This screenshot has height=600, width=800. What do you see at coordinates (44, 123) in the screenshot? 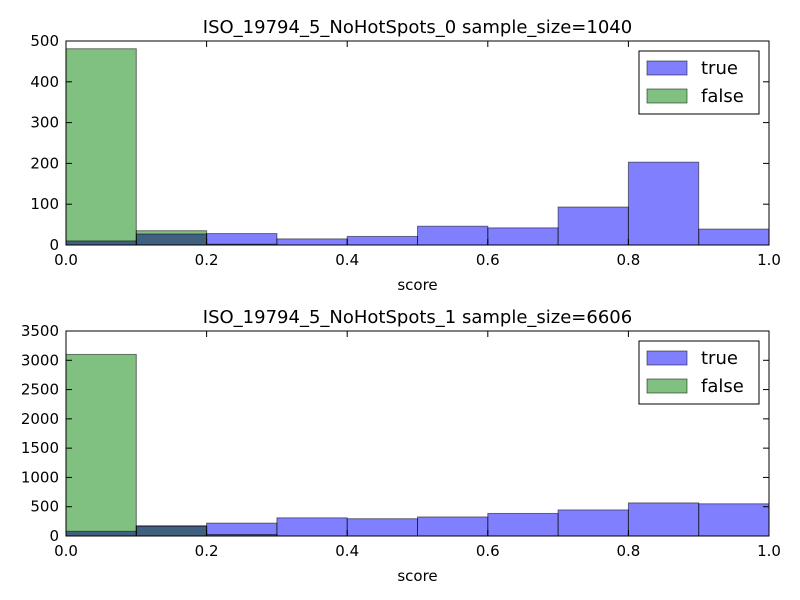
I see `y-tick-label: 300` at bounding box center [44, 123].